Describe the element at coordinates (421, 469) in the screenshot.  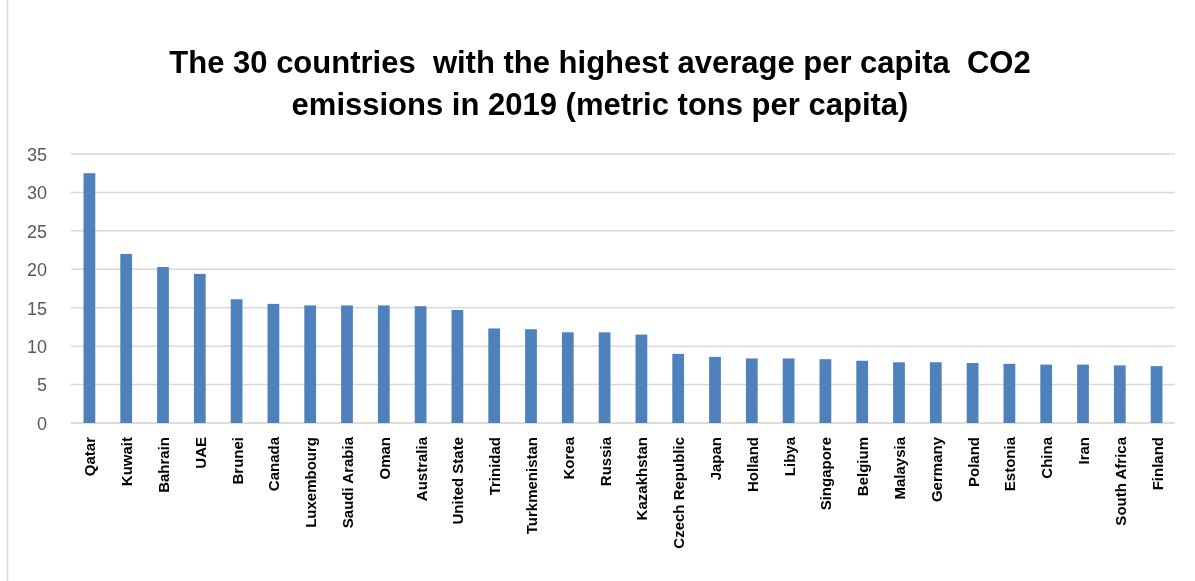
I see `x-tick-label: Australia` at that location.